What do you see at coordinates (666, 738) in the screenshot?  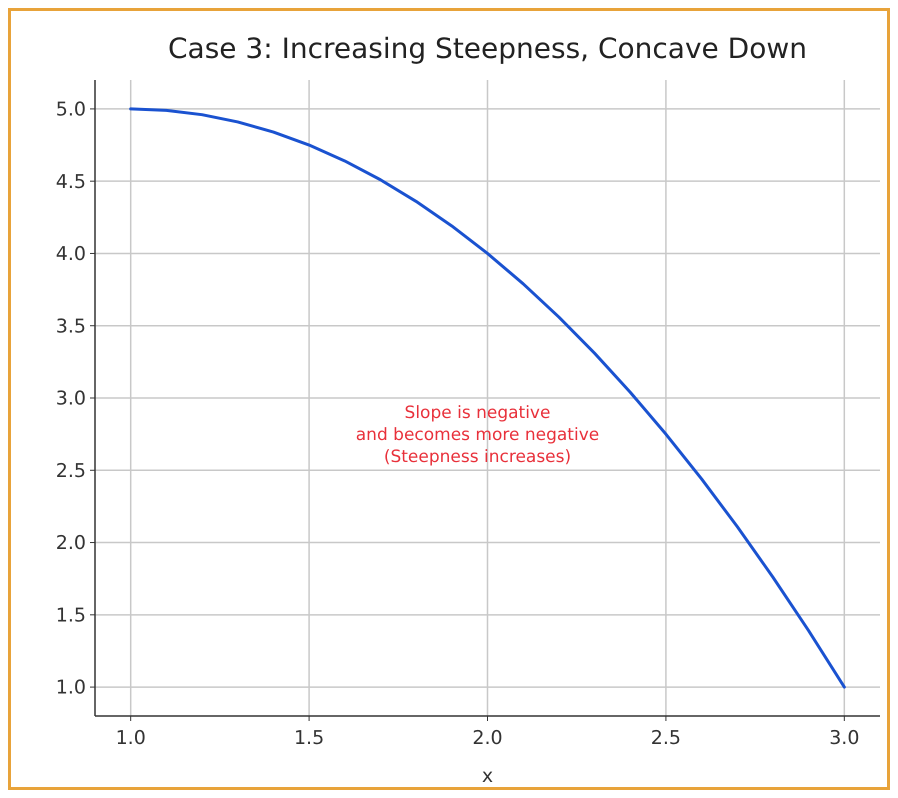 I see `x-tick-label: 2.5` at bounding box center [666, 738].